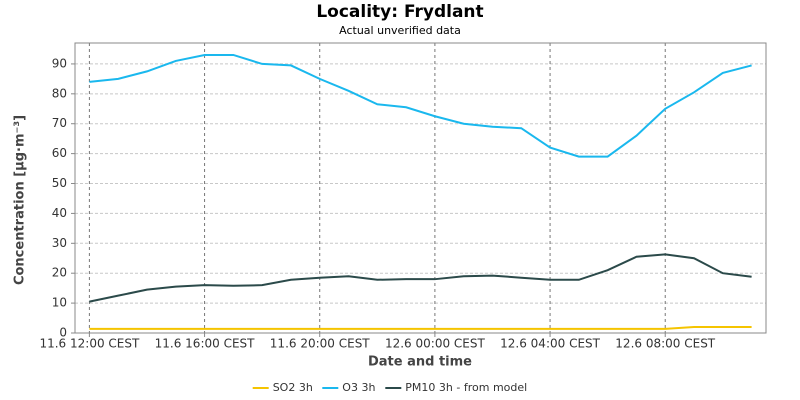  What do you see at coordinates (400, 30) in the screenshot?
I see `chart-subtitle: Actual unverified data` at bounding box center [400, 30].